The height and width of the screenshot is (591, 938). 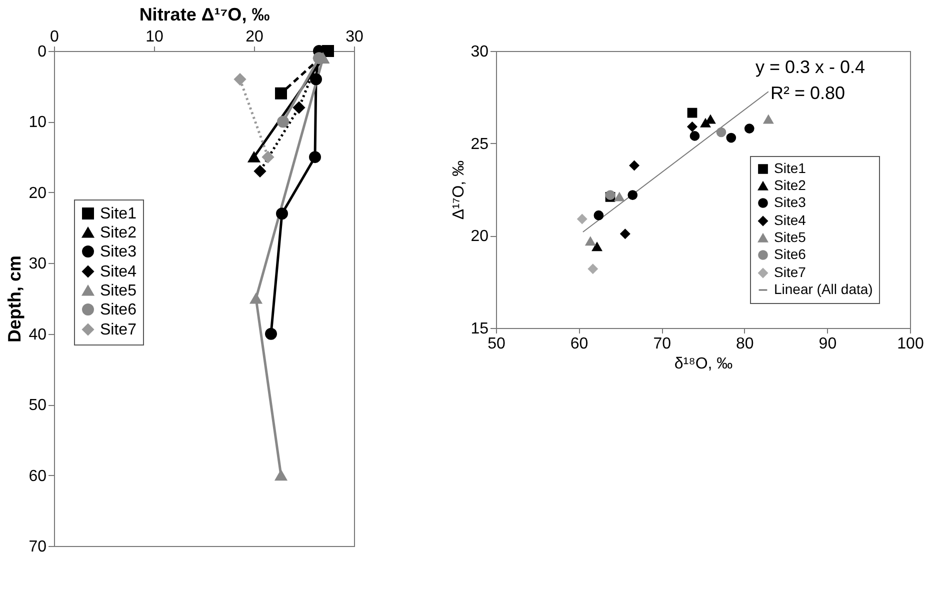 I want to click on x-tick-label: 60, so click(x=579, y=344).